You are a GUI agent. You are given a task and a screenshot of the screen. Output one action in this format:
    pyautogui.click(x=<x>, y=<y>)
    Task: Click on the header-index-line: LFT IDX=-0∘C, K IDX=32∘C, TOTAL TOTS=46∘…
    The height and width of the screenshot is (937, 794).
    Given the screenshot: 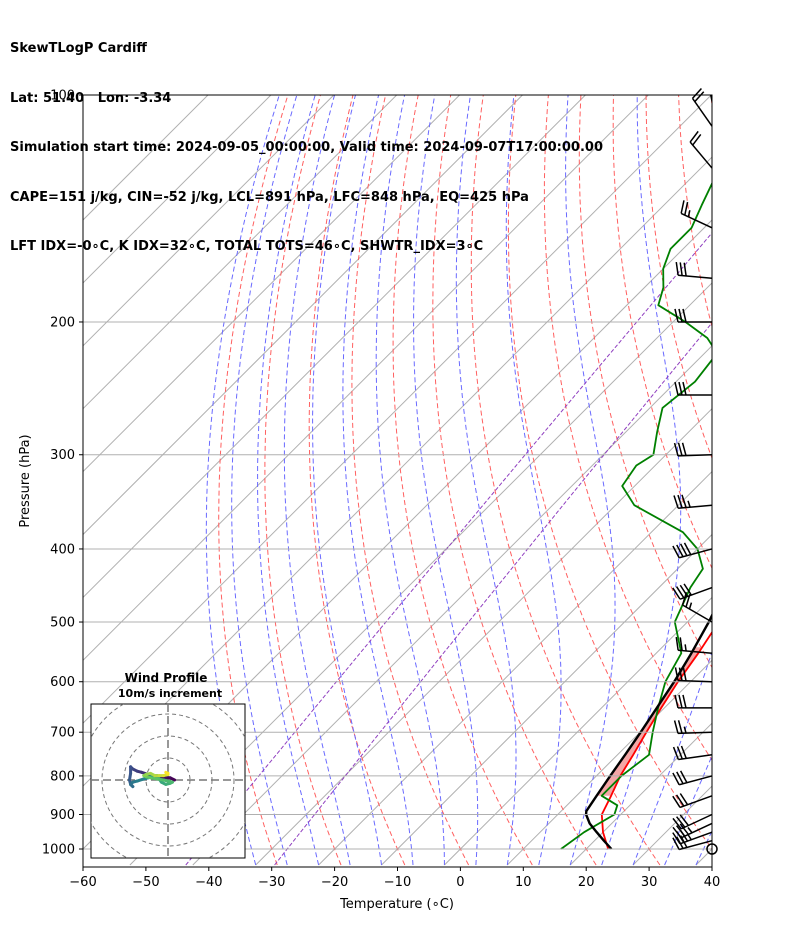 What is the action you would take?
    pyautogui.click(x=247, y=246)
    